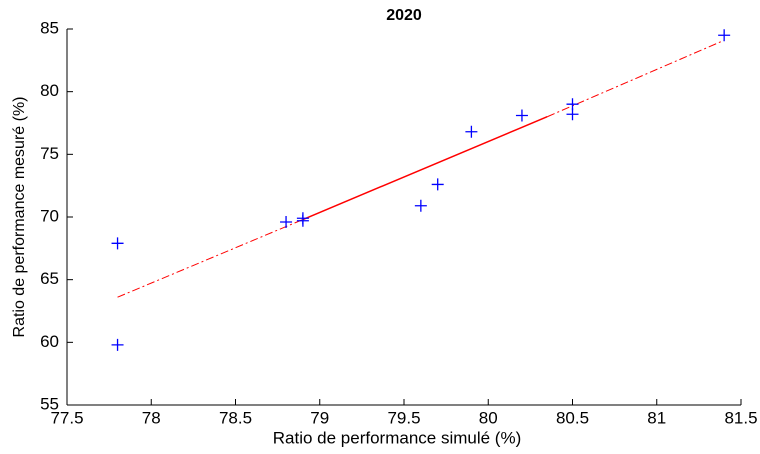  Describe the element at coordinates (572, 417) in the screenshot. I see `x-tick-label: 80.5` at that location.